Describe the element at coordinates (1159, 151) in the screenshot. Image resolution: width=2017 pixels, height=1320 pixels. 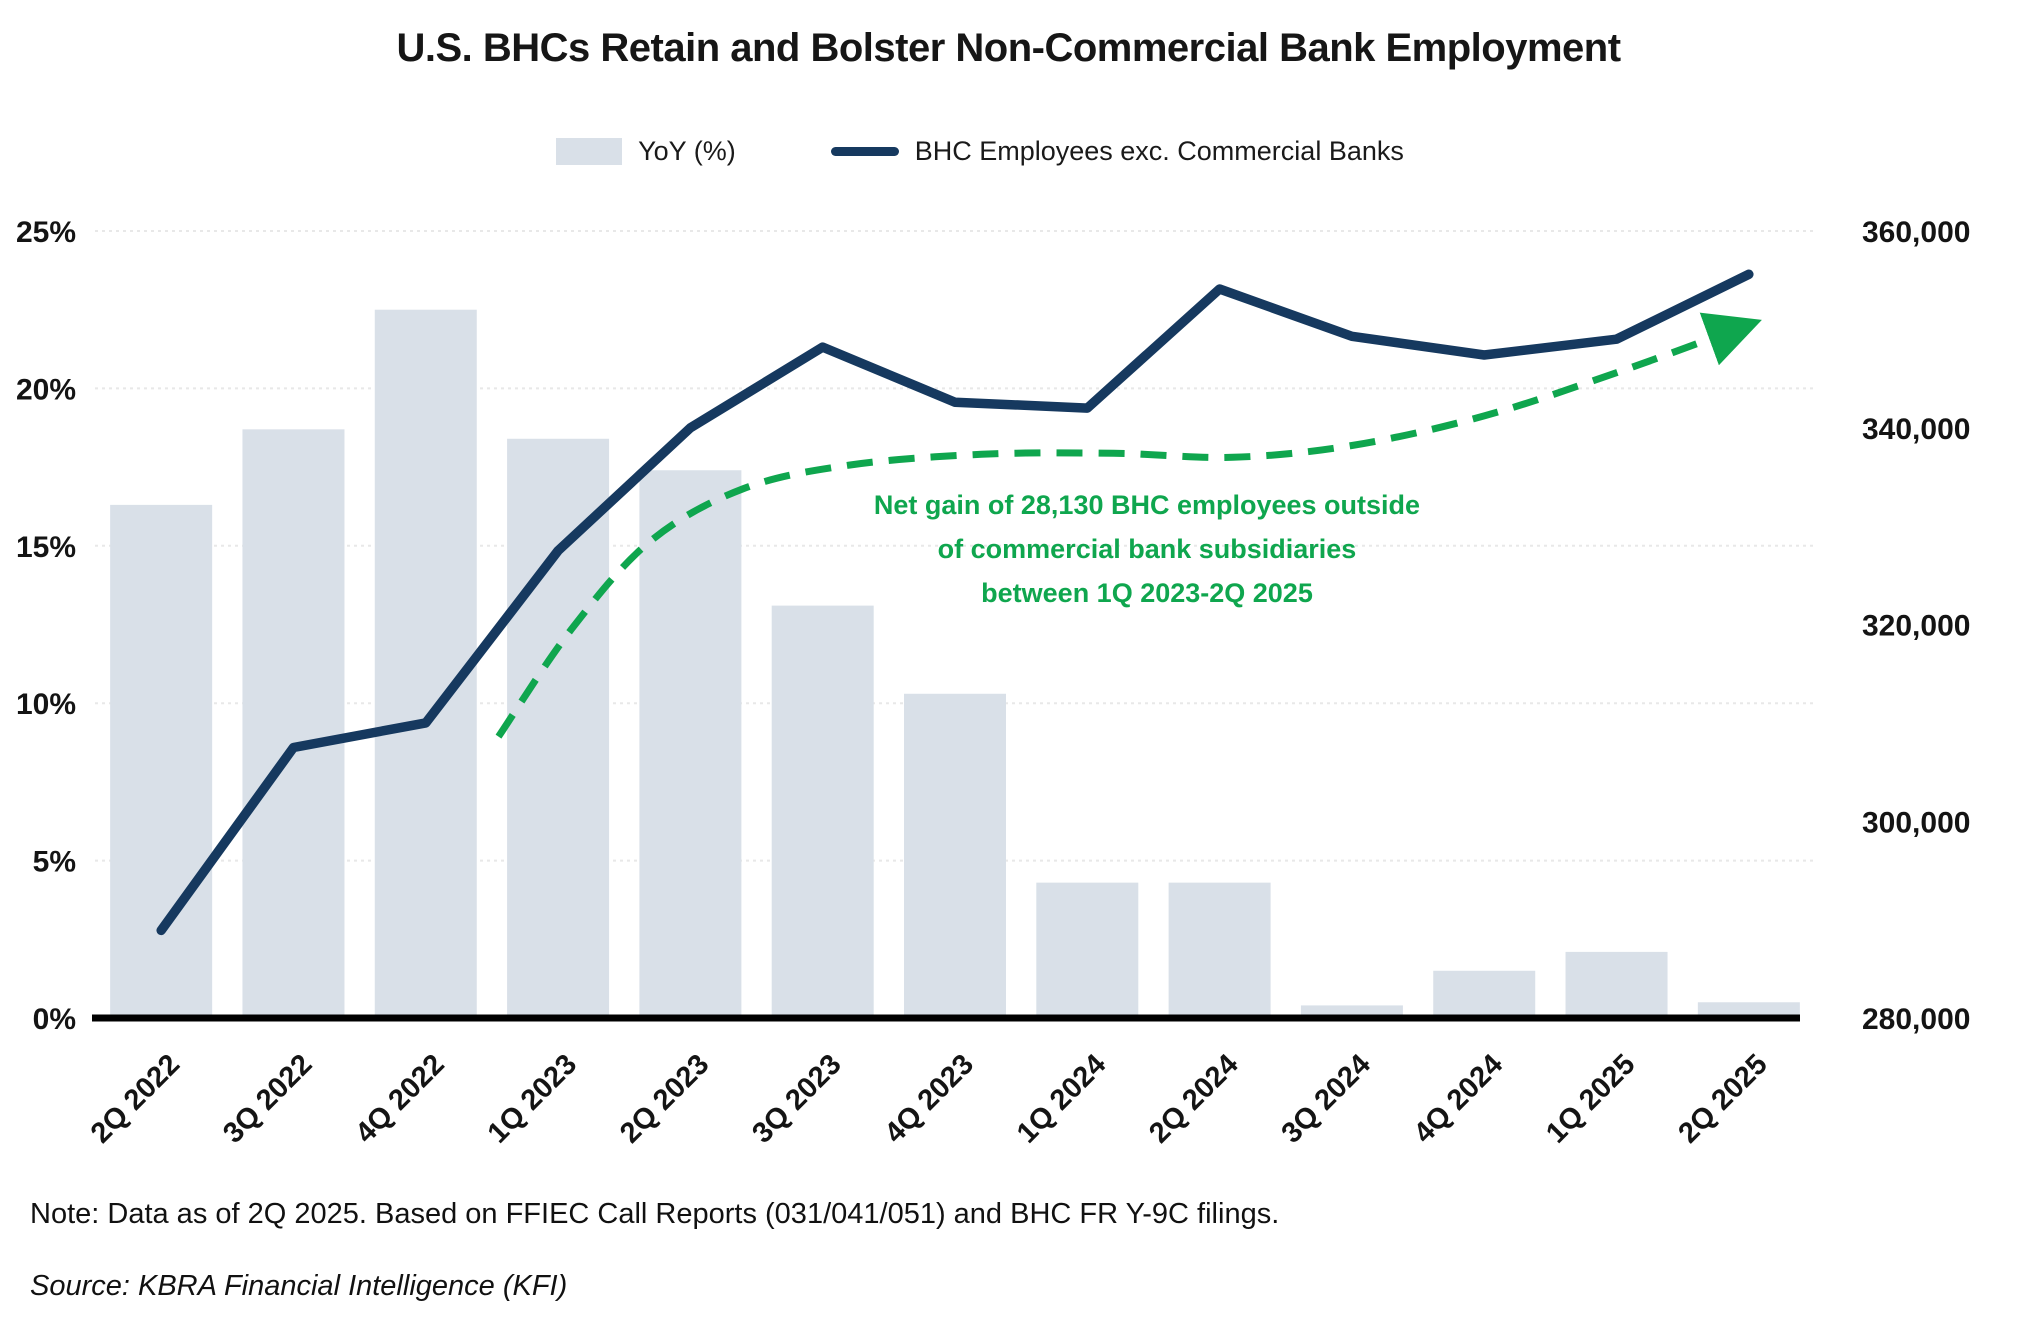
I see `legend-label-bhc-employees: BHC Employees exc. Commercial Banks` at that location.